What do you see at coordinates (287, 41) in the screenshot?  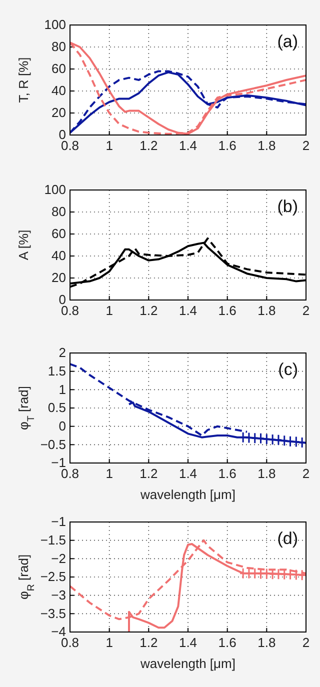 I see `annotation: (a)` at bounding box center [287, 41].